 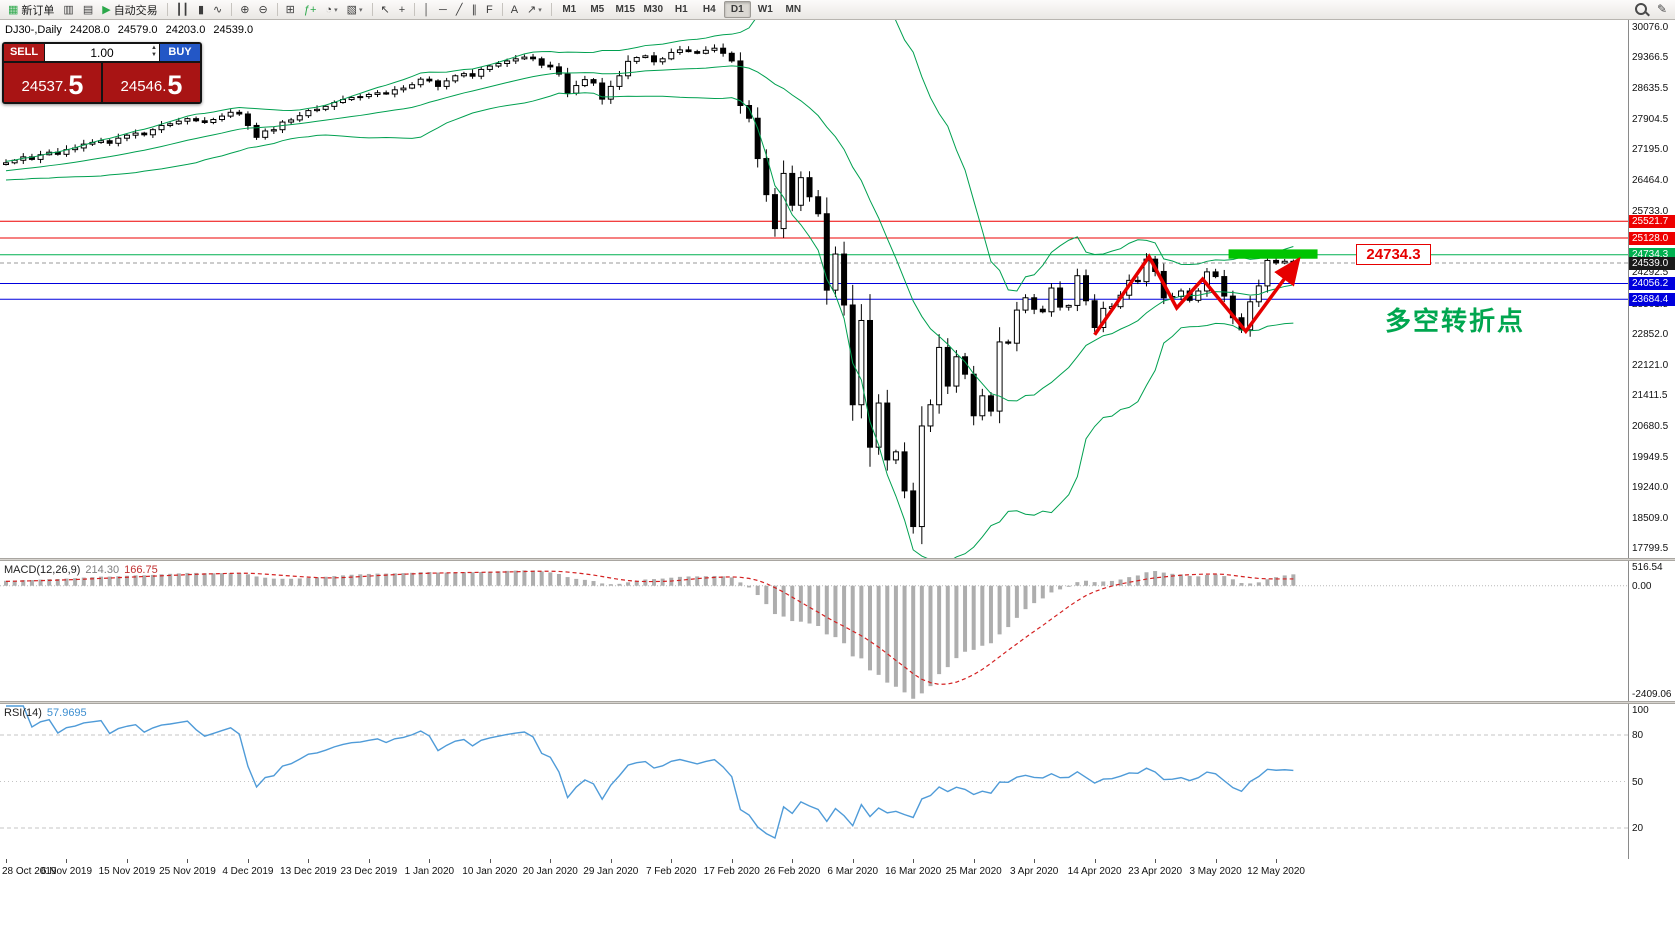 I want to click on text-button: A, so click(x=514, y=10).